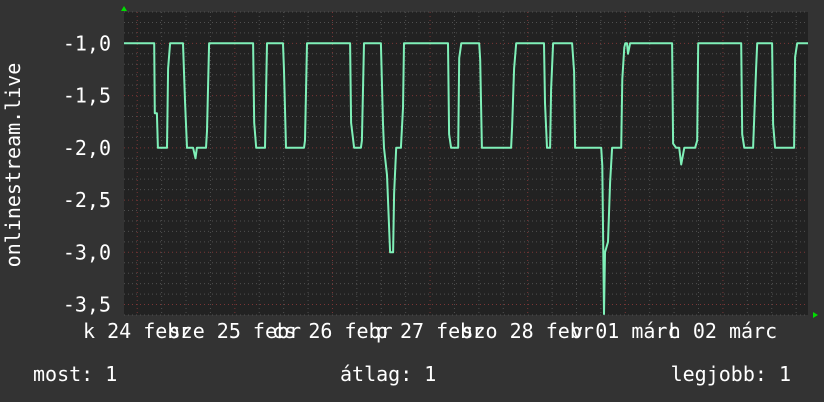 The width and height of the screenshot is (824, 402). What do you see at coordinates (815, 315) in the screenshot?
I see `x-axis-arrow-icon` at bounding box center [815, 315].